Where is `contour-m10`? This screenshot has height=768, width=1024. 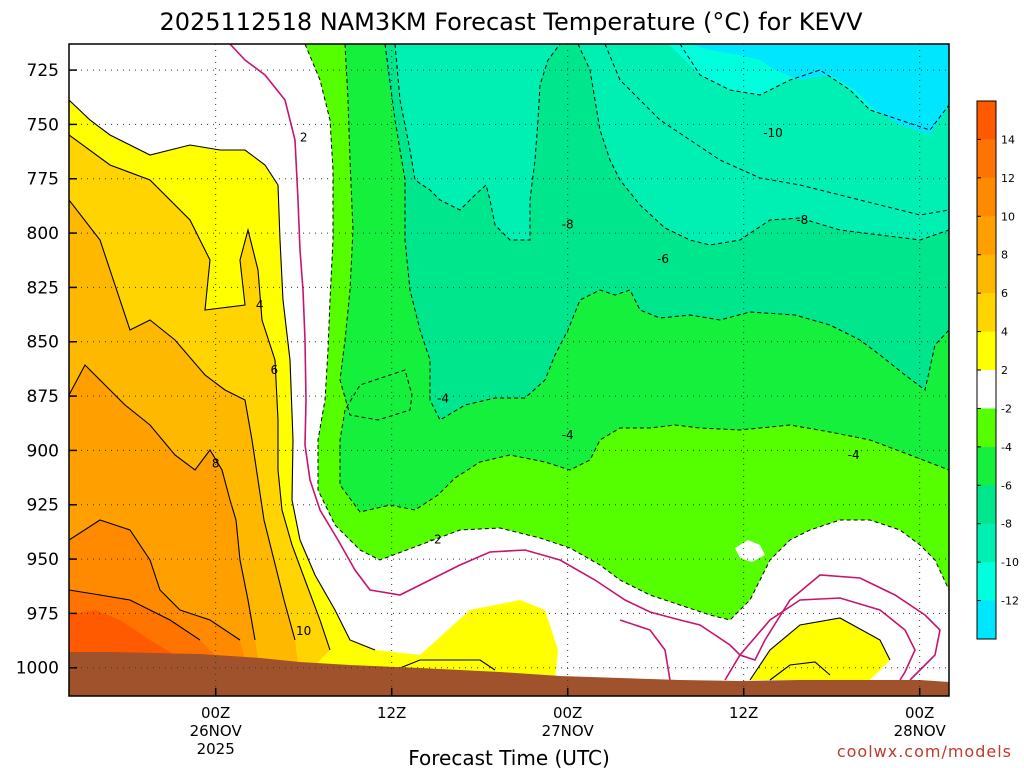 contour-m10 is located at coordinates (776, 130).